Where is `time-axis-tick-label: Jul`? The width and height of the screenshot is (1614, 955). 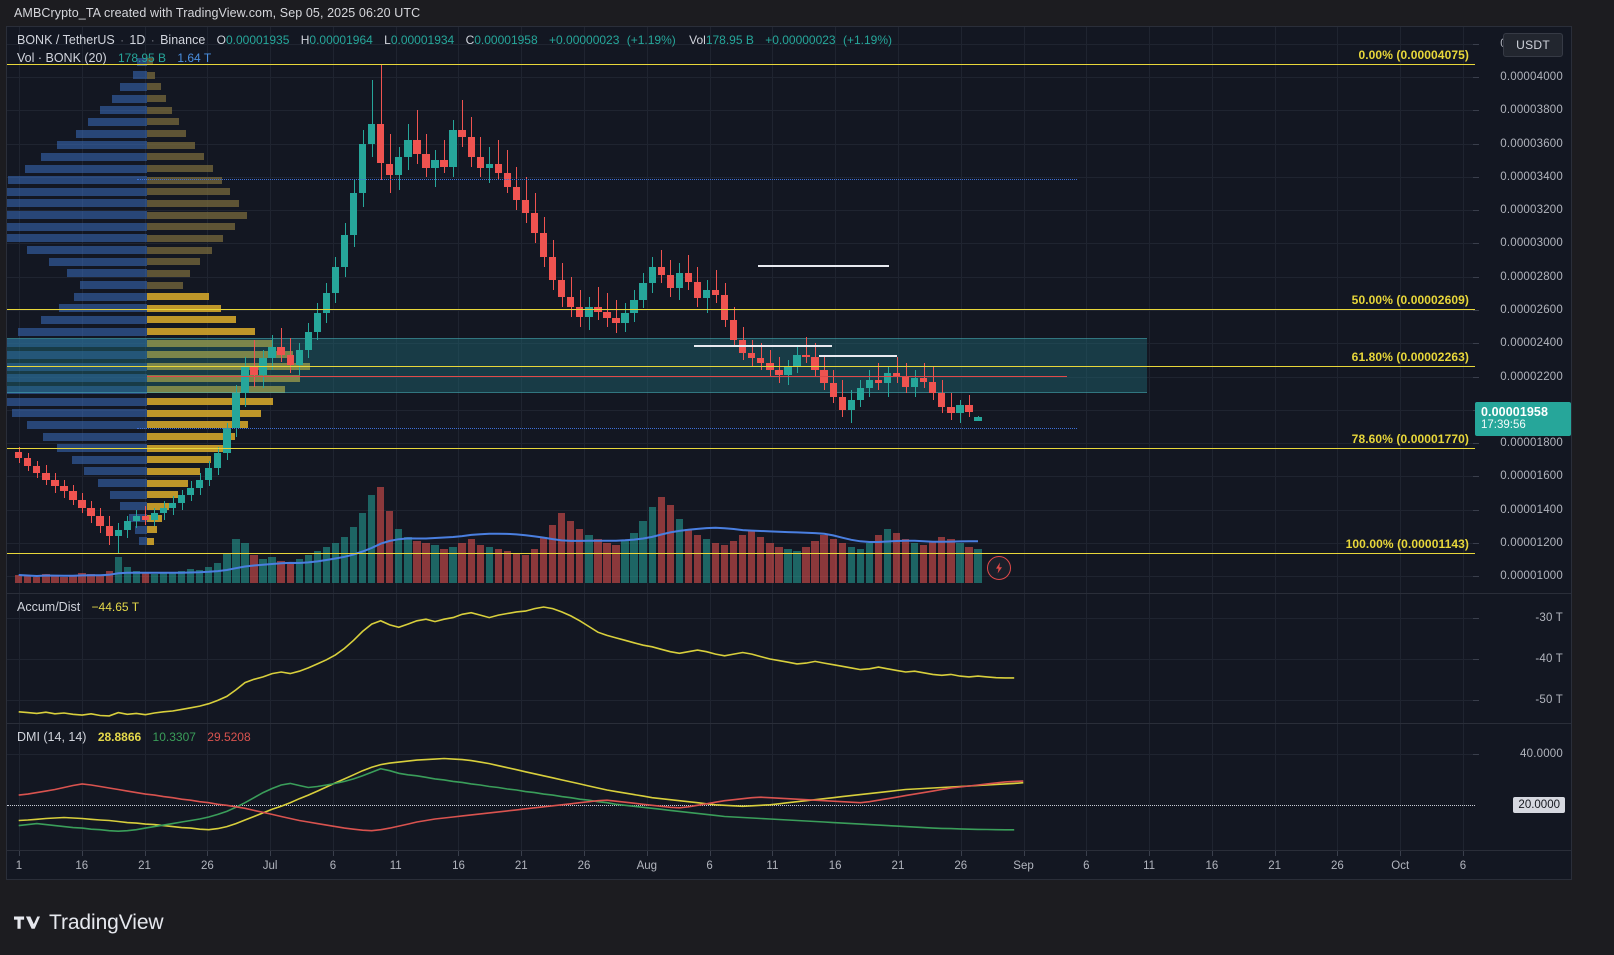
time-axis-tick-label: Jul is located at coordinates (270, 866).